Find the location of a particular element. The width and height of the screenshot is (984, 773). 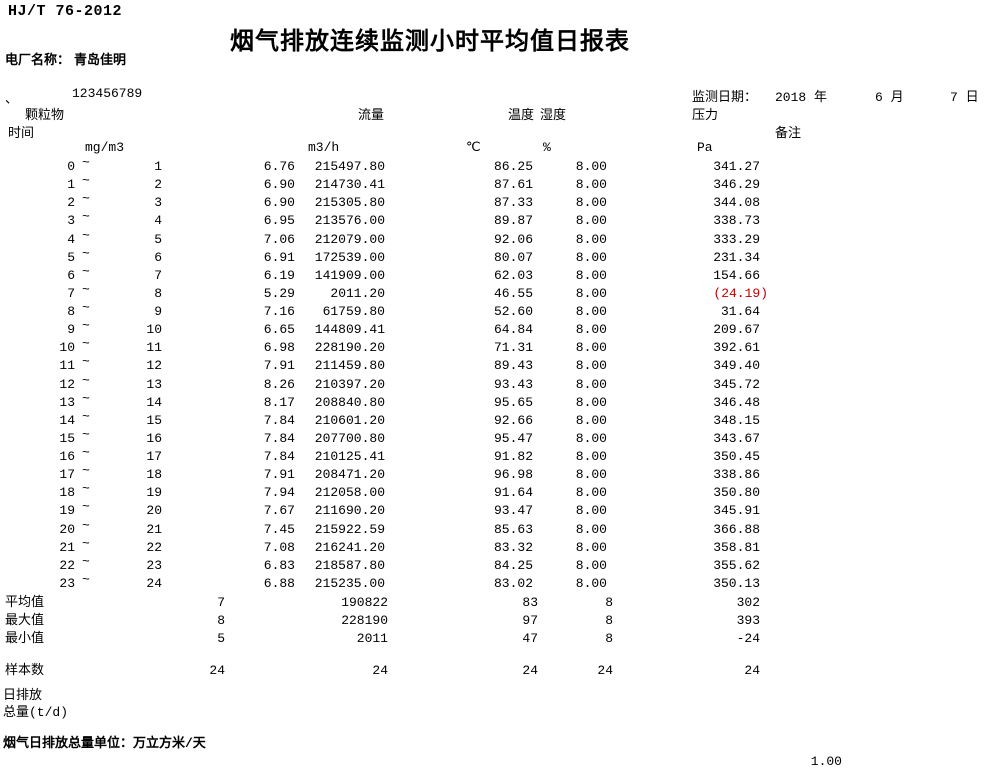

cell-temperature: 95.47 is located at coordinates (513, 438).